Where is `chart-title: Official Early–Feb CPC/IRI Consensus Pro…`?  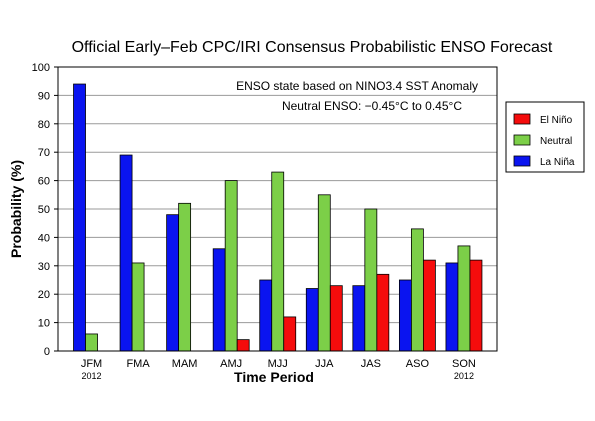 chart-title: Official Early–Feb CPC/IRI Consensus Pro… is located at coordinates (312, 47).